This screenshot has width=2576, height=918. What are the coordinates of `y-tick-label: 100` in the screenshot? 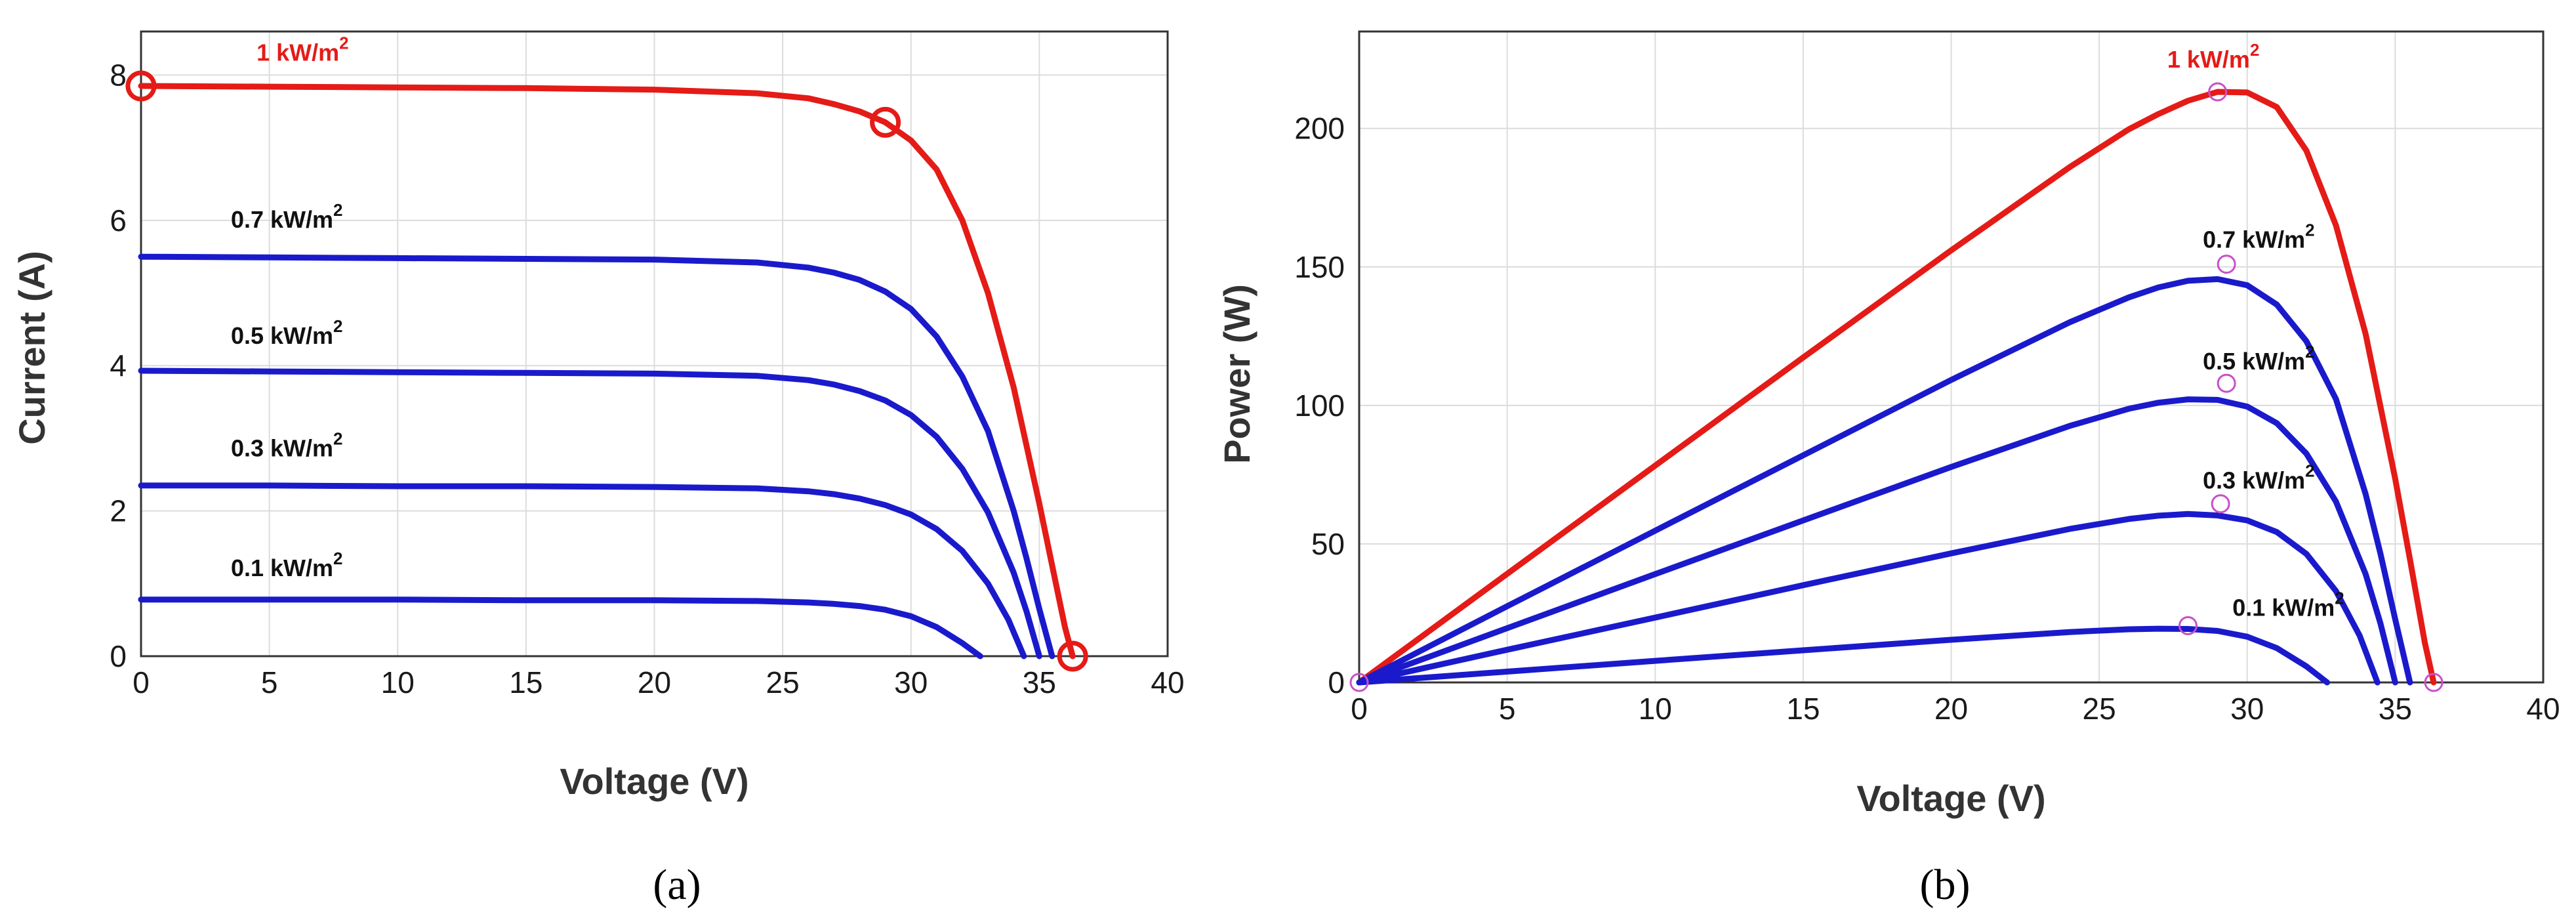 It's located at (1319, 405).